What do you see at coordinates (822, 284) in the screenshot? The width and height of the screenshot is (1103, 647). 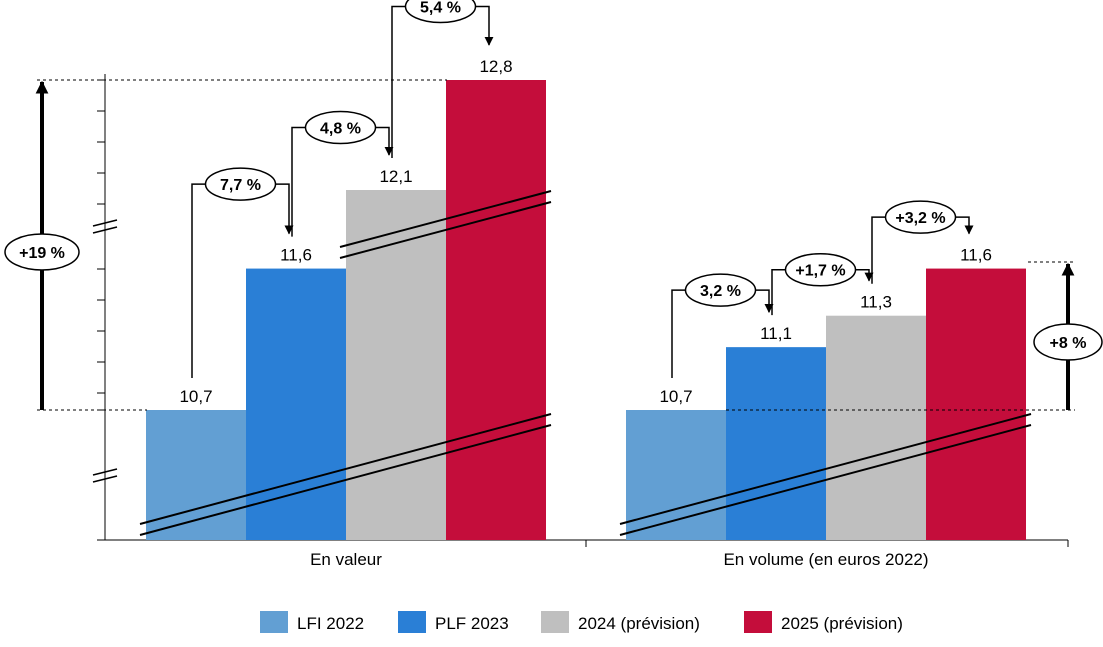 I see `step-change-connector: +1,7 %` at bounding box center [822, 284].